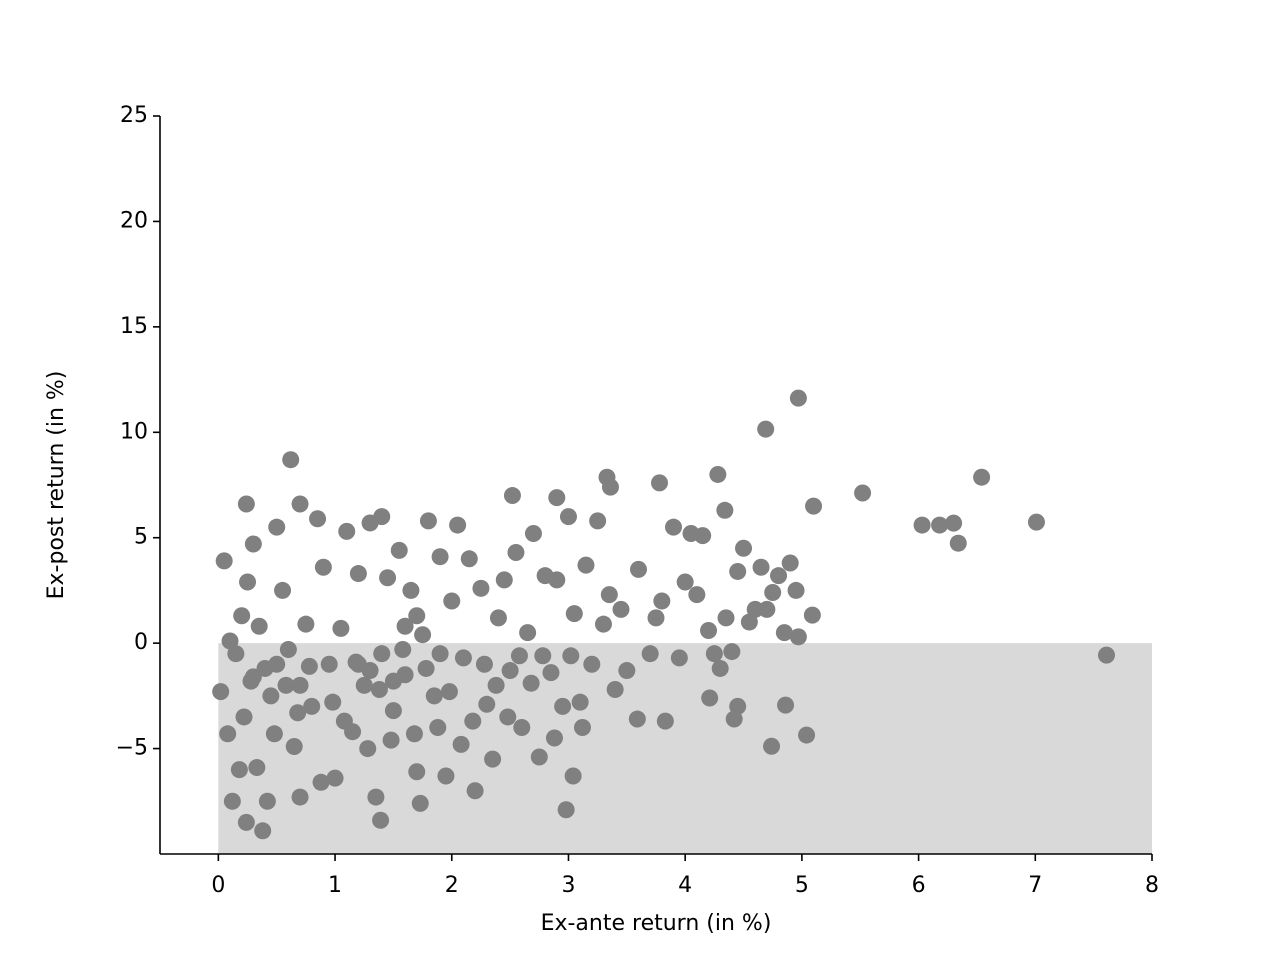  What do you see at coordinates (656, 923) in the screenshot?
I see `x-axis-label: Ex-ante return (in %)` at bounding box center [656, 923].